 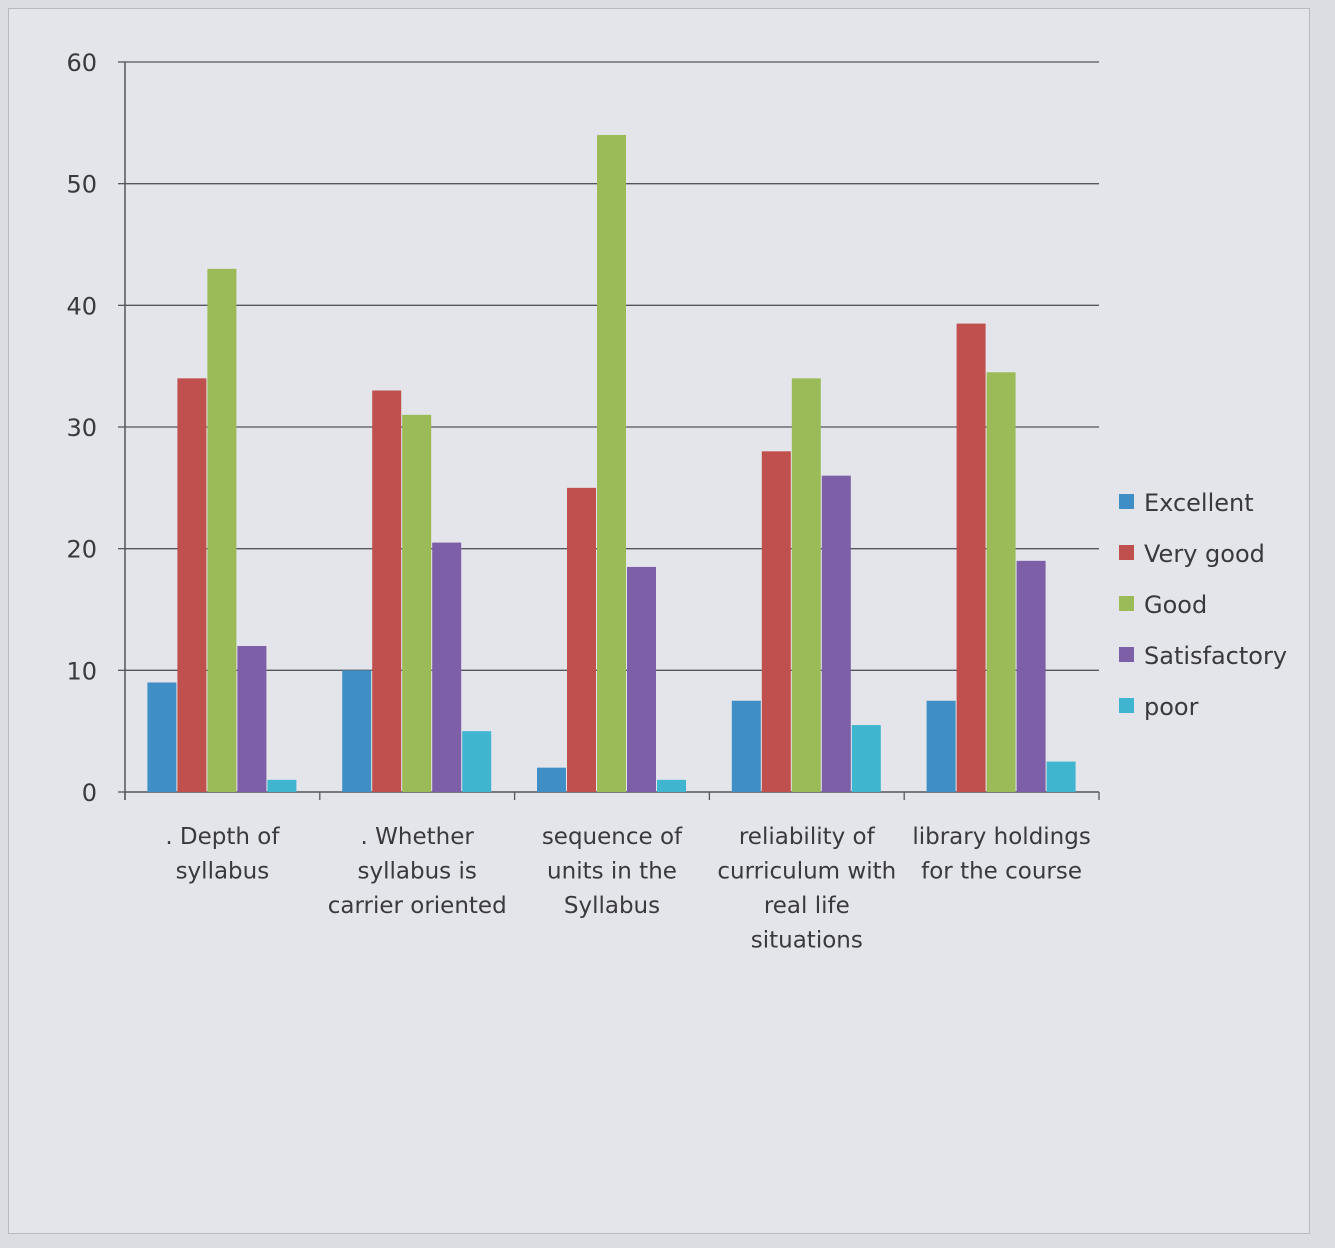 I want to click on legend-swatch-poor, so click(x=1126, y=705).